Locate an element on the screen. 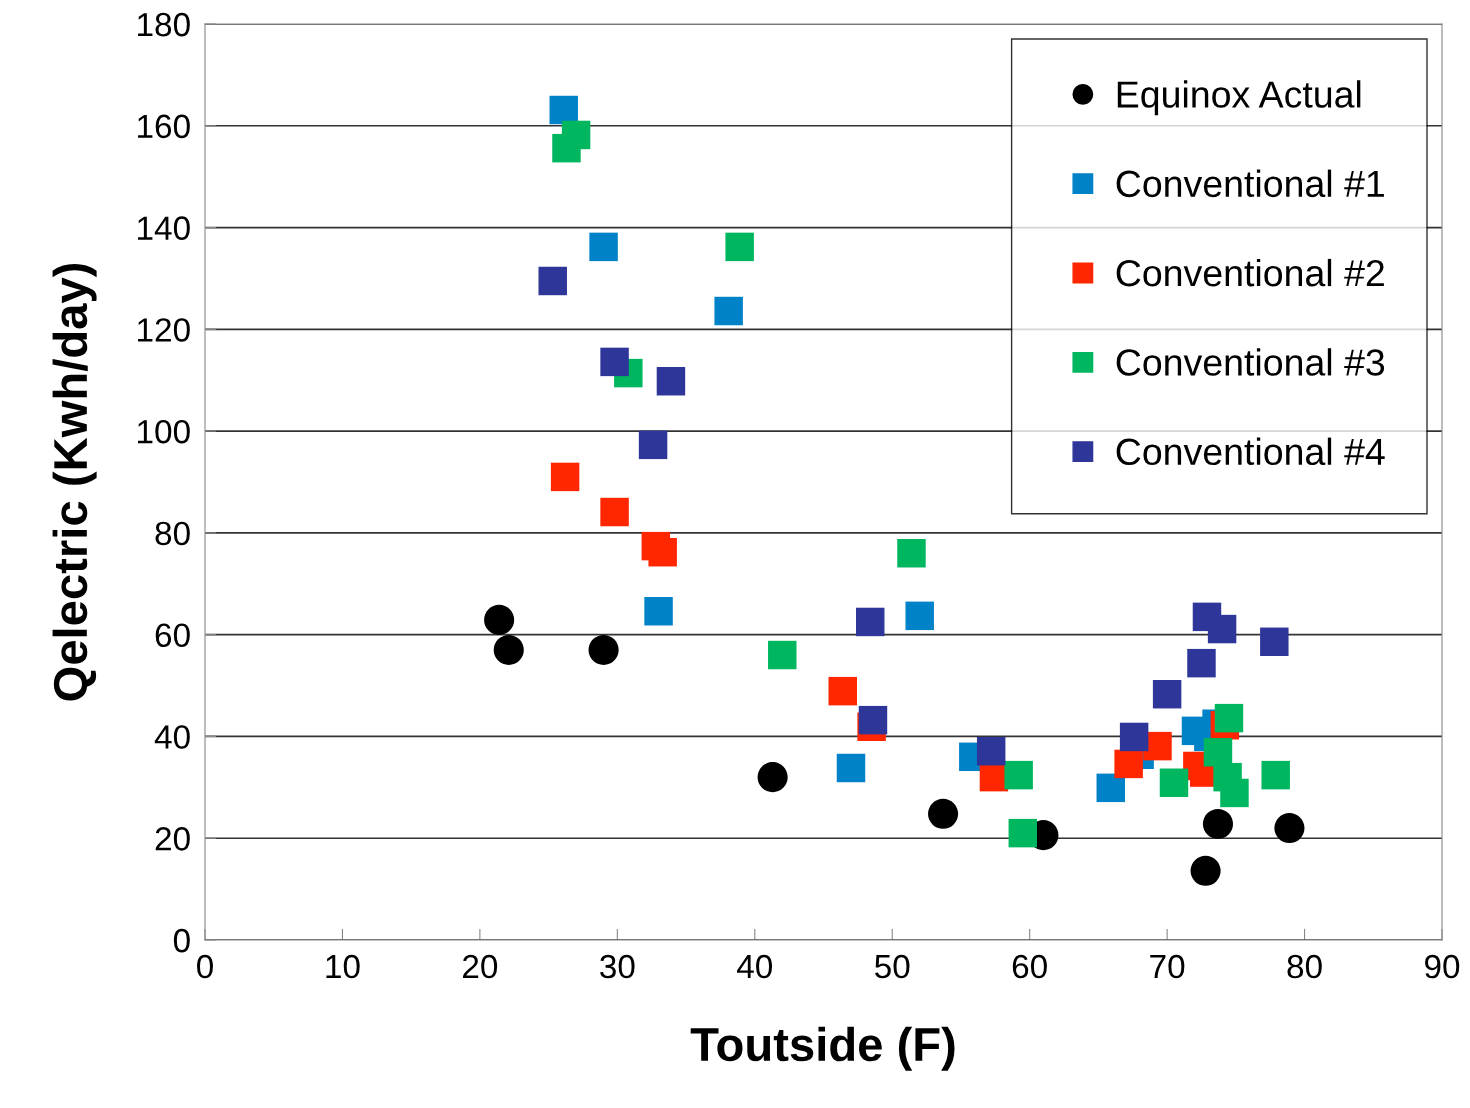 This screenshot has height=1108, width=1470. legend-label: Conventional #3 is located at coordinates (1250, 362).